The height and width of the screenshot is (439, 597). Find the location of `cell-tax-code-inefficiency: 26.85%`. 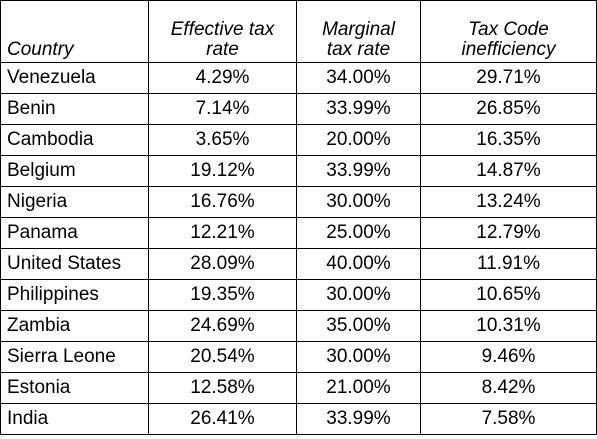

cell-tax-code-inefficiency: 26.85% is located at coordinates (508, 109).